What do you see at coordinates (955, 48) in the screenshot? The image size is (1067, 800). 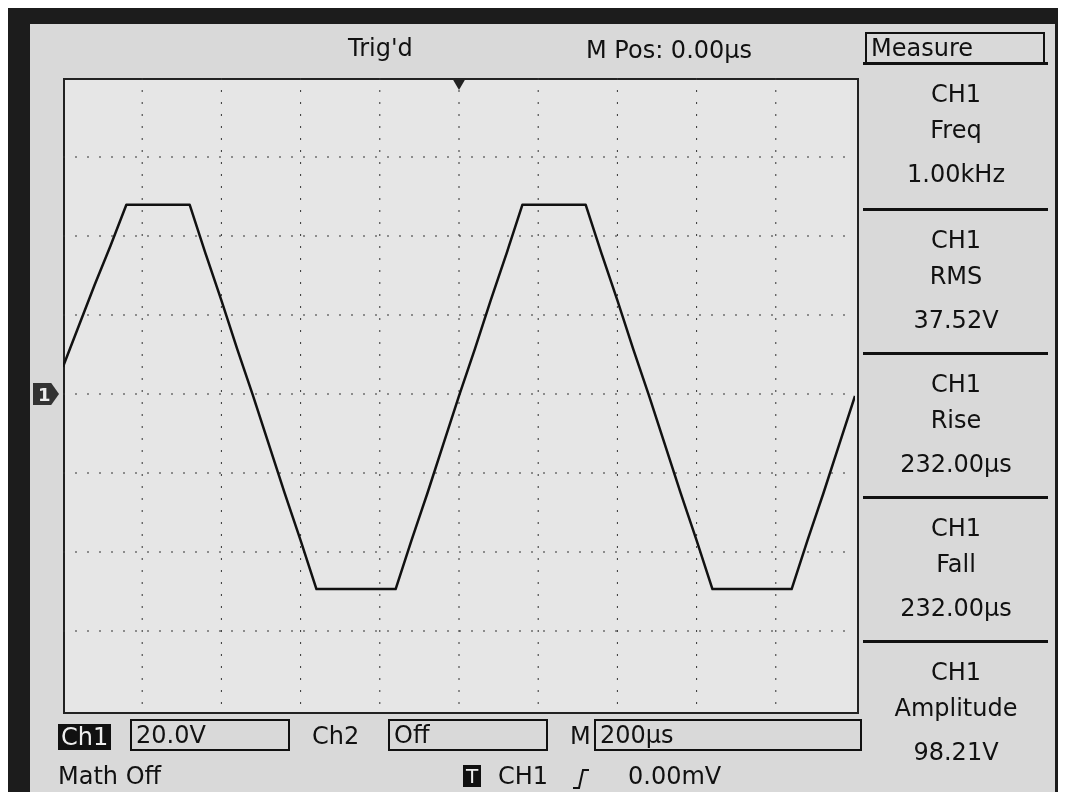 I see `text: Measure` at bounding box center [955, 48].